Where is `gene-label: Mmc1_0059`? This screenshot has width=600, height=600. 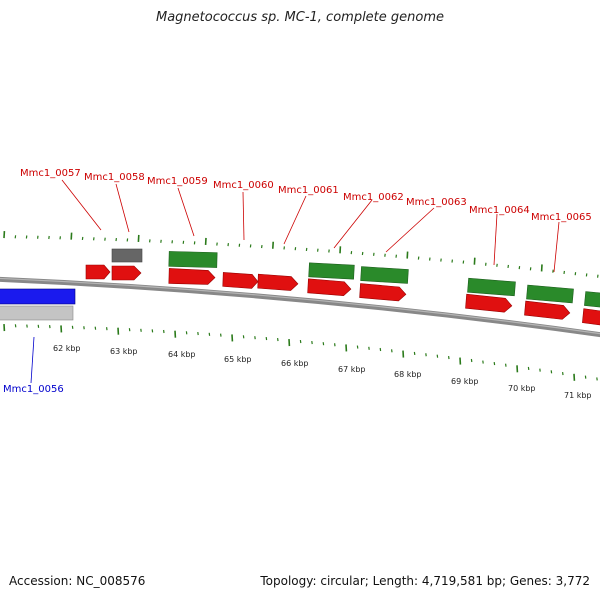 gene-label: Mmc1_0059 is located at coordinates (177, 181).